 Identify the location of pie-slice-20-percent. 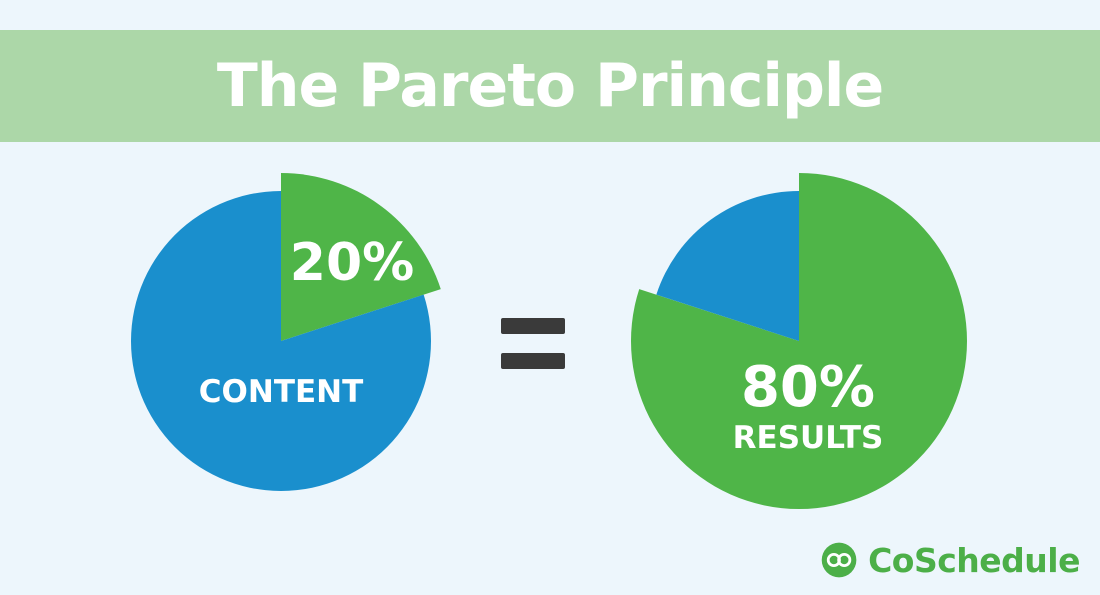
(361, 257).